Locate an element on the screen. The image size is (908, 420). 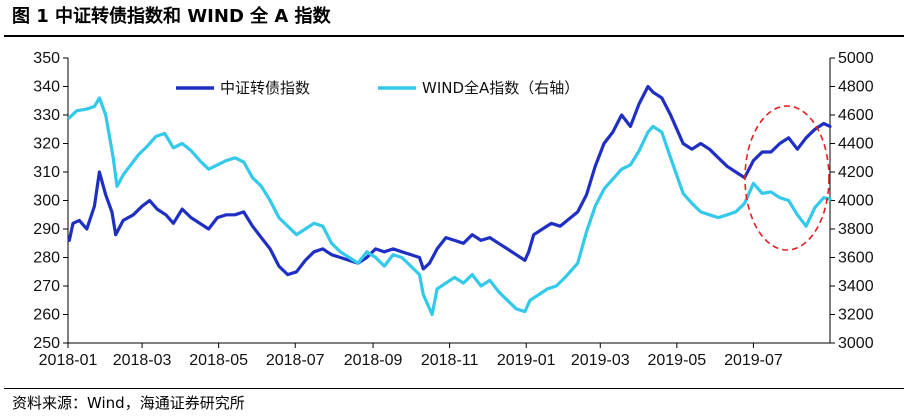
y-right-tick-label: 4000 is located at coordinates (856, 201).